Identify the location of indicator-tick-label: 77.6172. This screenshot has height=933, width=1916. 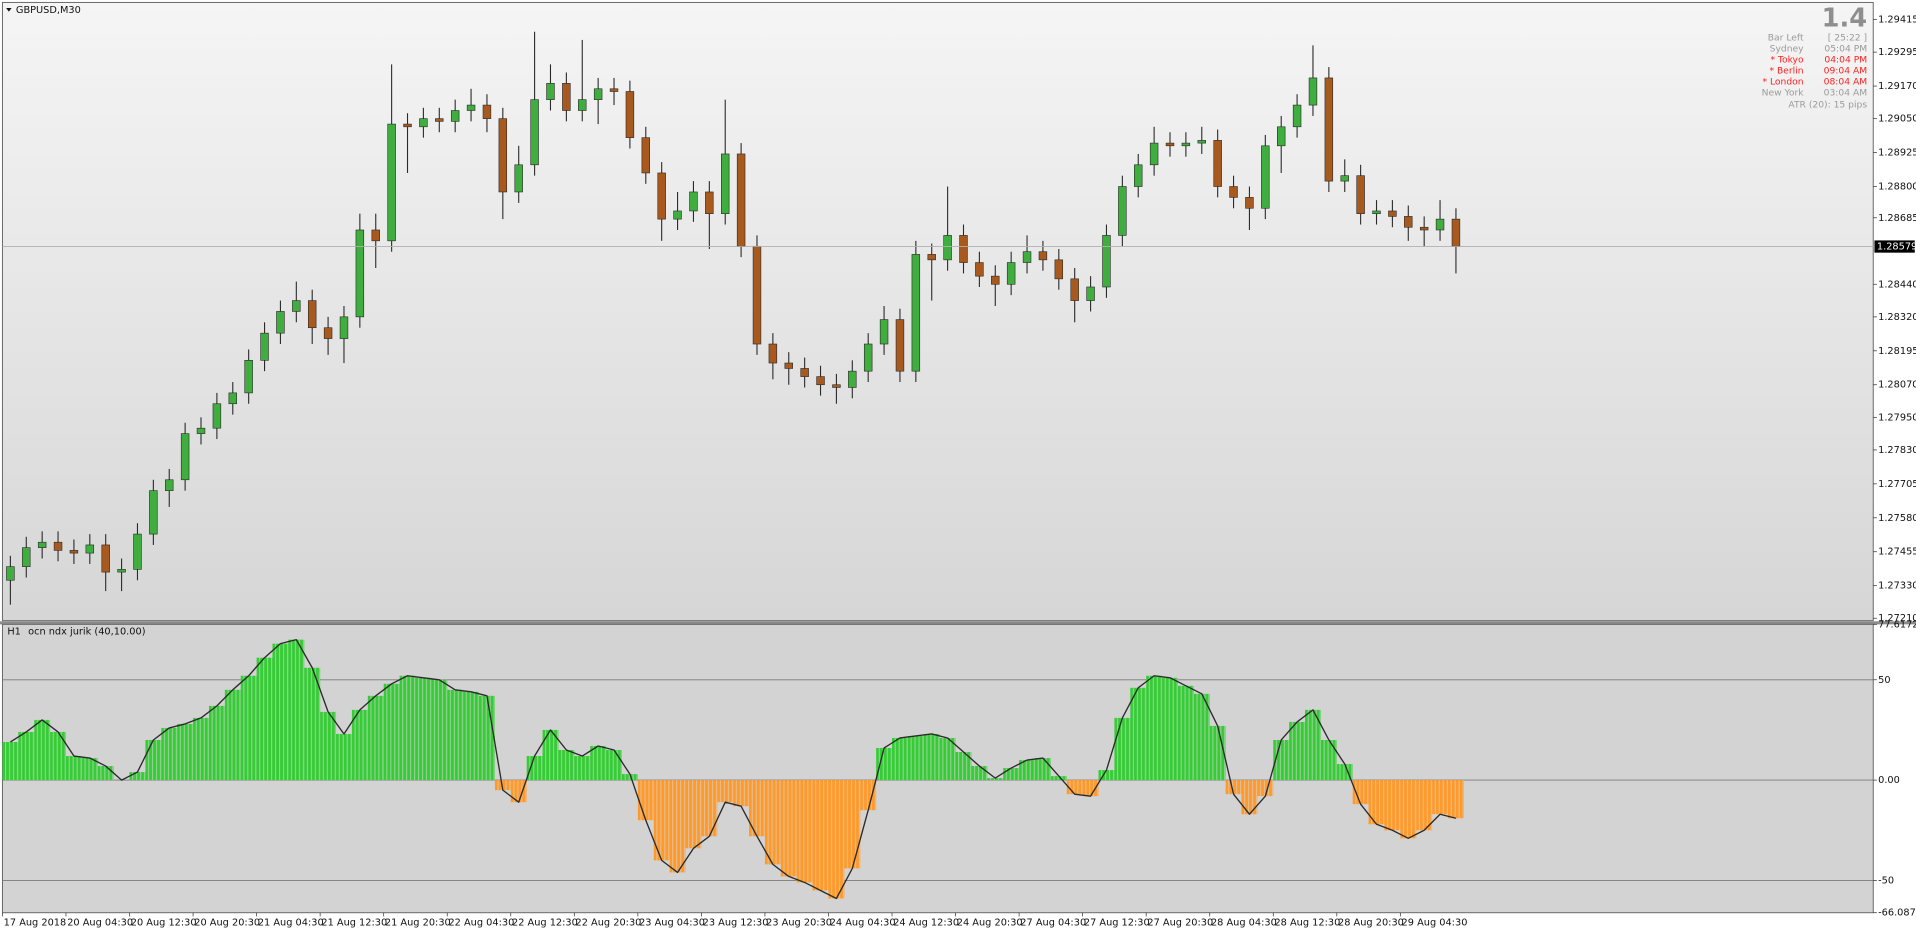
(1897, 624).